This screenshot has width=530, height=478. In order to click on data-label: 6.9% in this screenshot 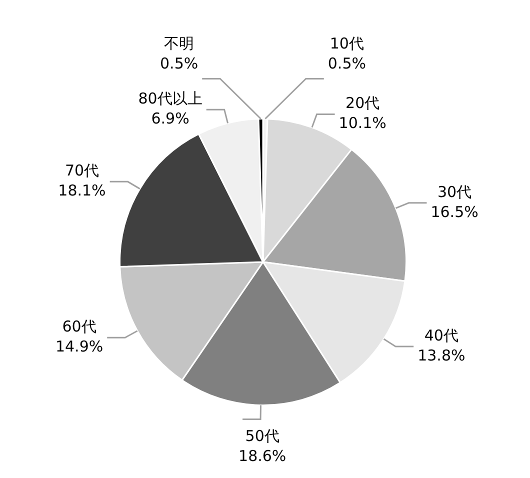, I will do `click(170, 118)`.